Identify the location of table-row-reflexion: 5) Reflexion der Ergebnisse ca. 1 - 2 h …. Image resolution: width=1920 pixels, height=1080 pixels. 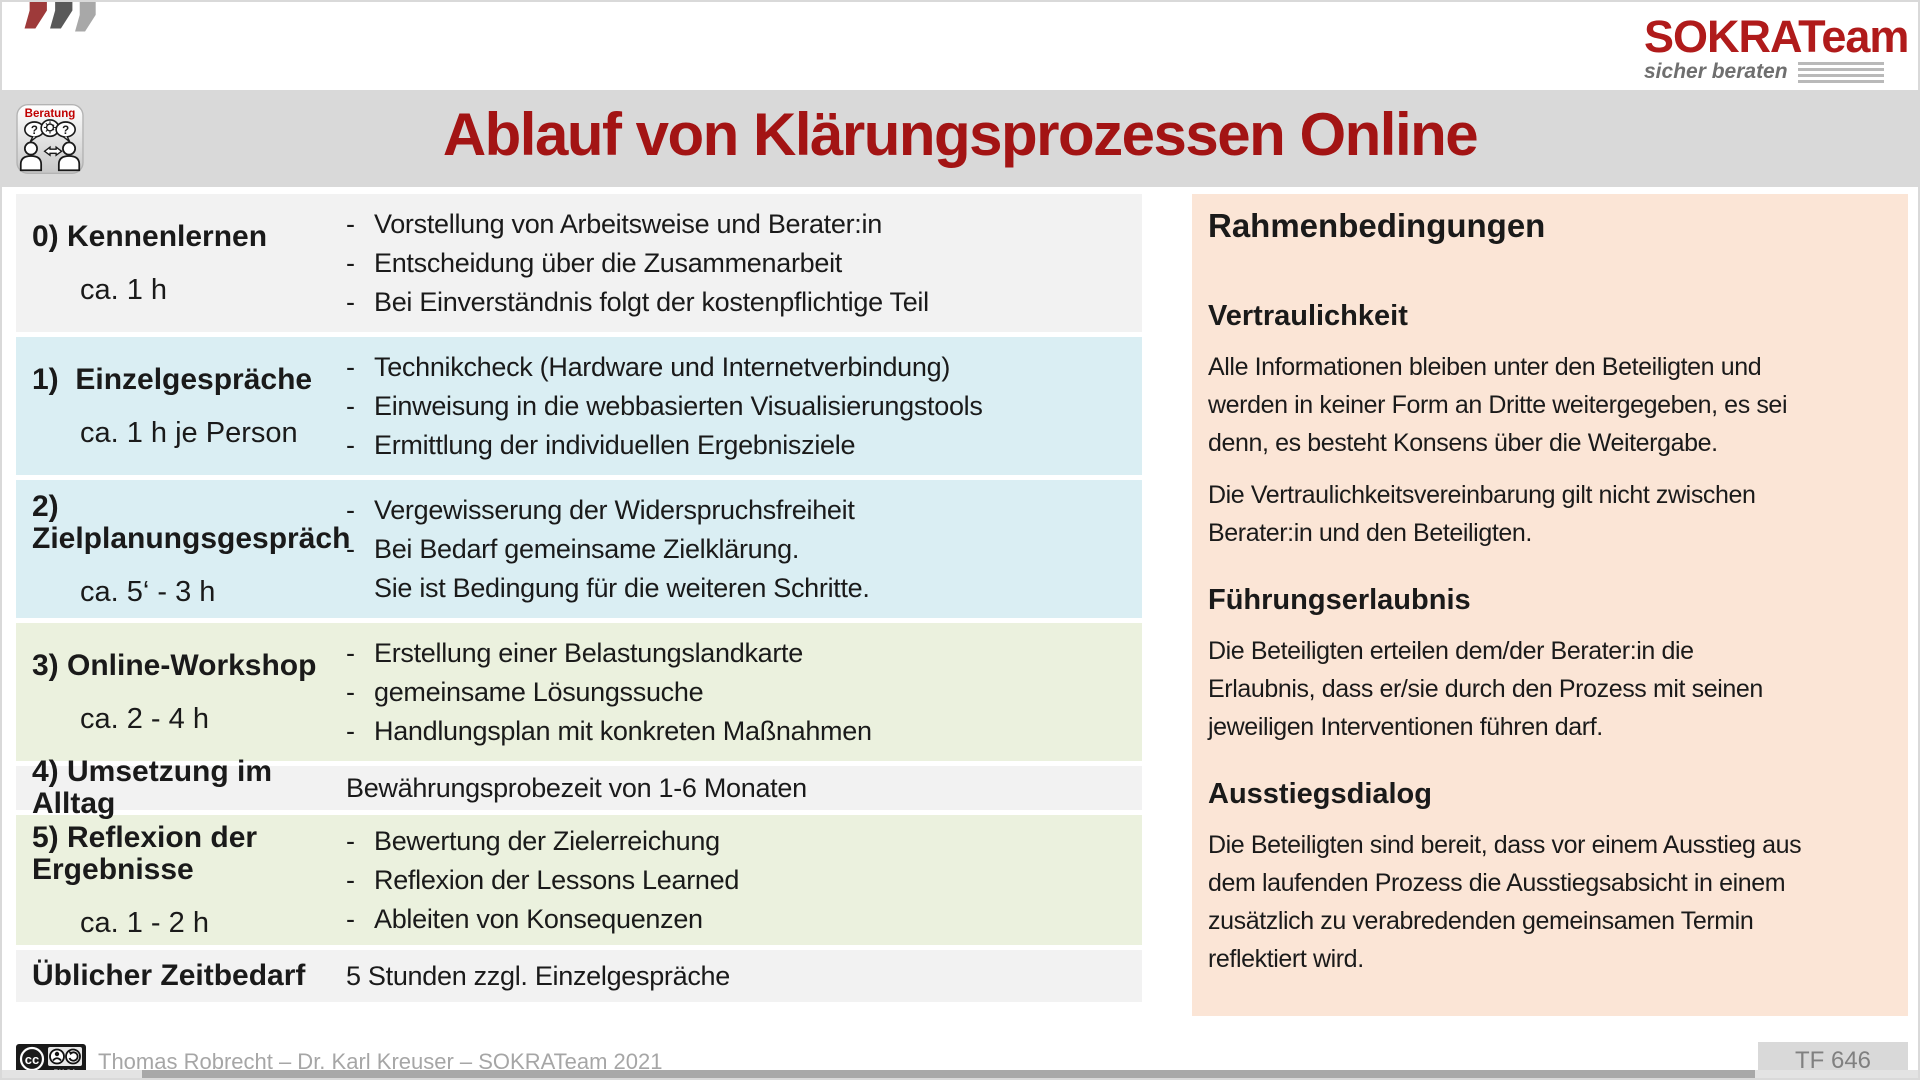
(579, 880).